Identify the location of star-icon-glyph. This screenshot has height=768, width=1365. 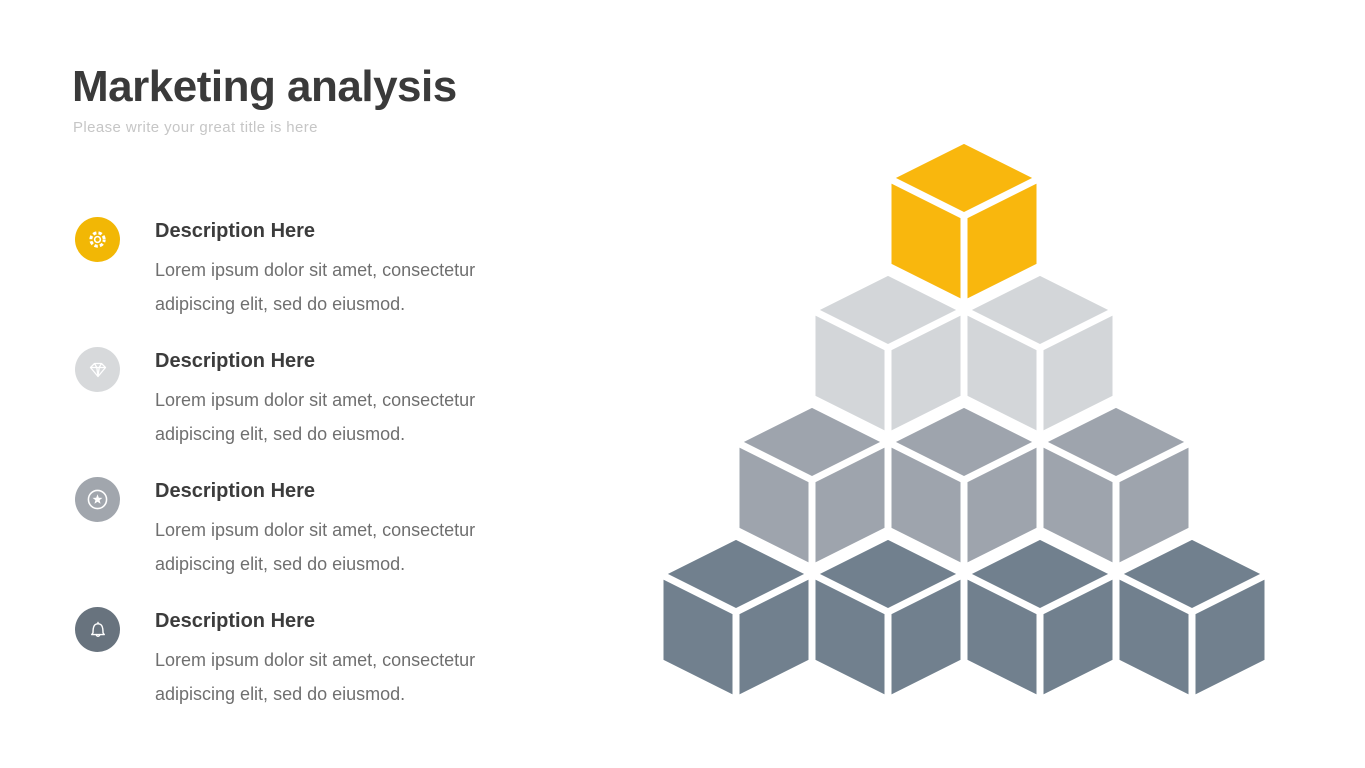
(97, 499).